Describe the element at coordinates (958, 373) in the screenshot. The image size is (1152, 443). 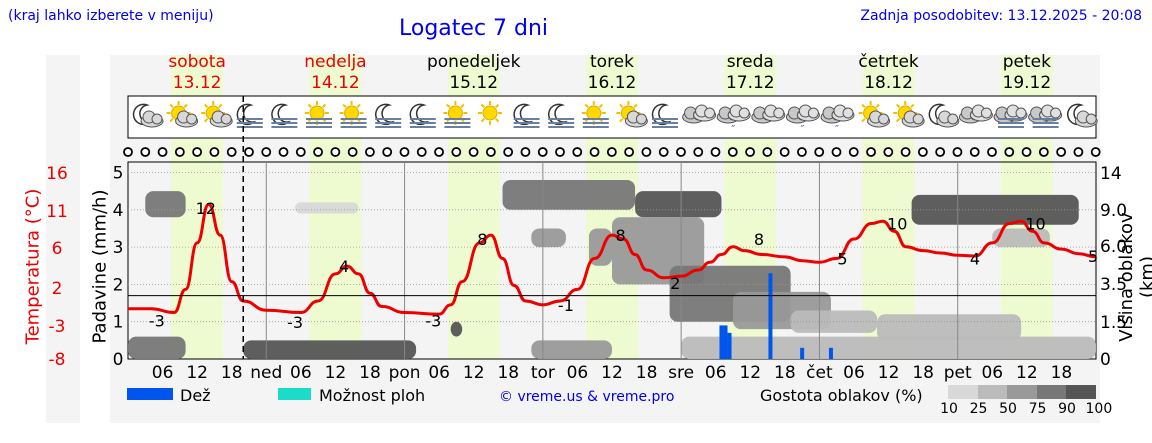
I see `x-tick-label: pet` at that location.